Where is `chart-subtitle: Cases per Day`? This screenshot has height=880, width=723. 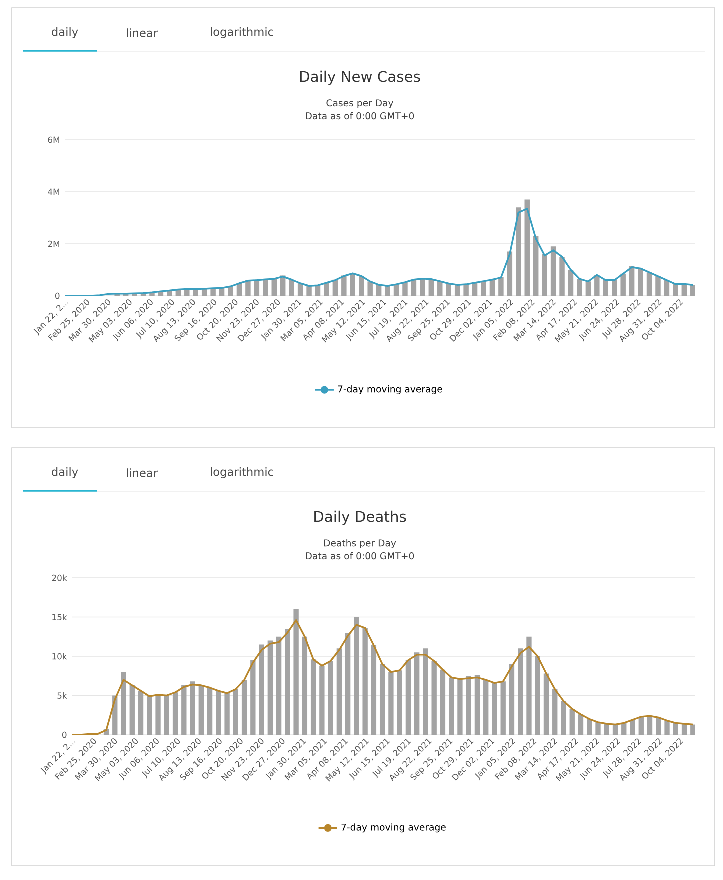
chart-subtitle: Cases per Day is located at coordinates (360, 104).